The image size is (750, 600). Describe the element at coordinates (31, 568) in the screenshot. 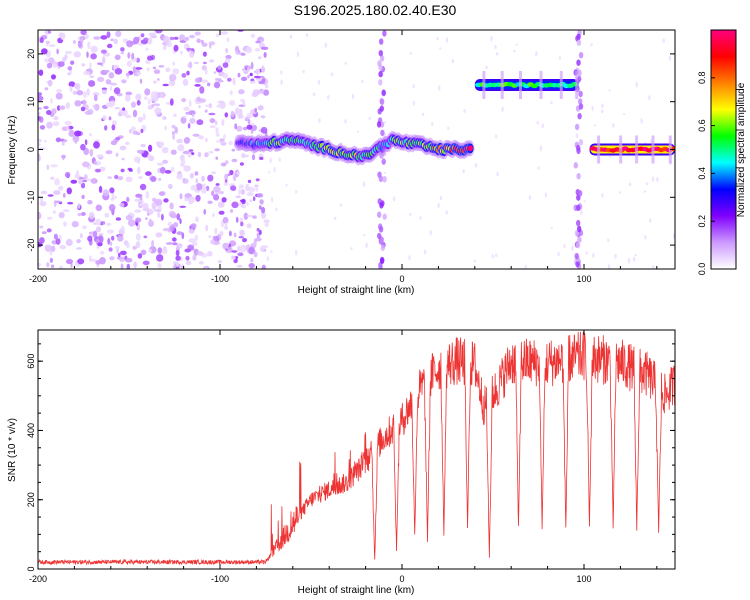

I see `y-tick-label: 0` at that location.